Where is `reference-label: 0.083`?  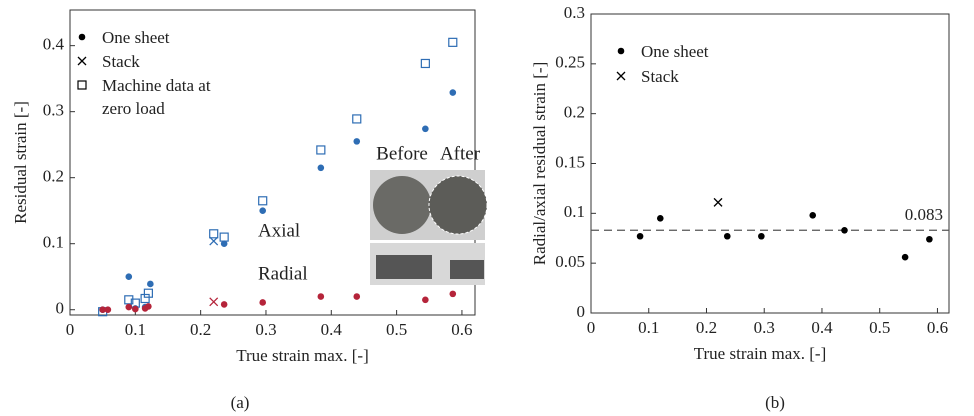
reference-label: 0.083 is located at coordinates (924, 214).